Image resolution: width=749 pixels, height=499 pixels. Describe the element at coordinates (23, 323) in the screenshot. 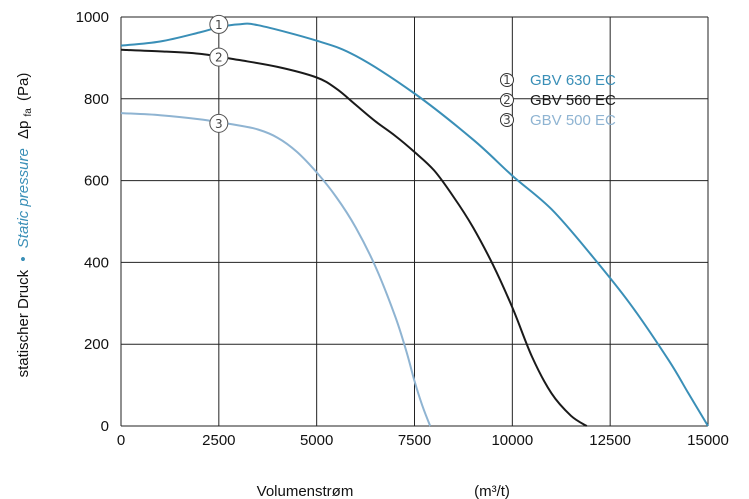

I see `y-axis-label-de: statischer Druck` at that location.